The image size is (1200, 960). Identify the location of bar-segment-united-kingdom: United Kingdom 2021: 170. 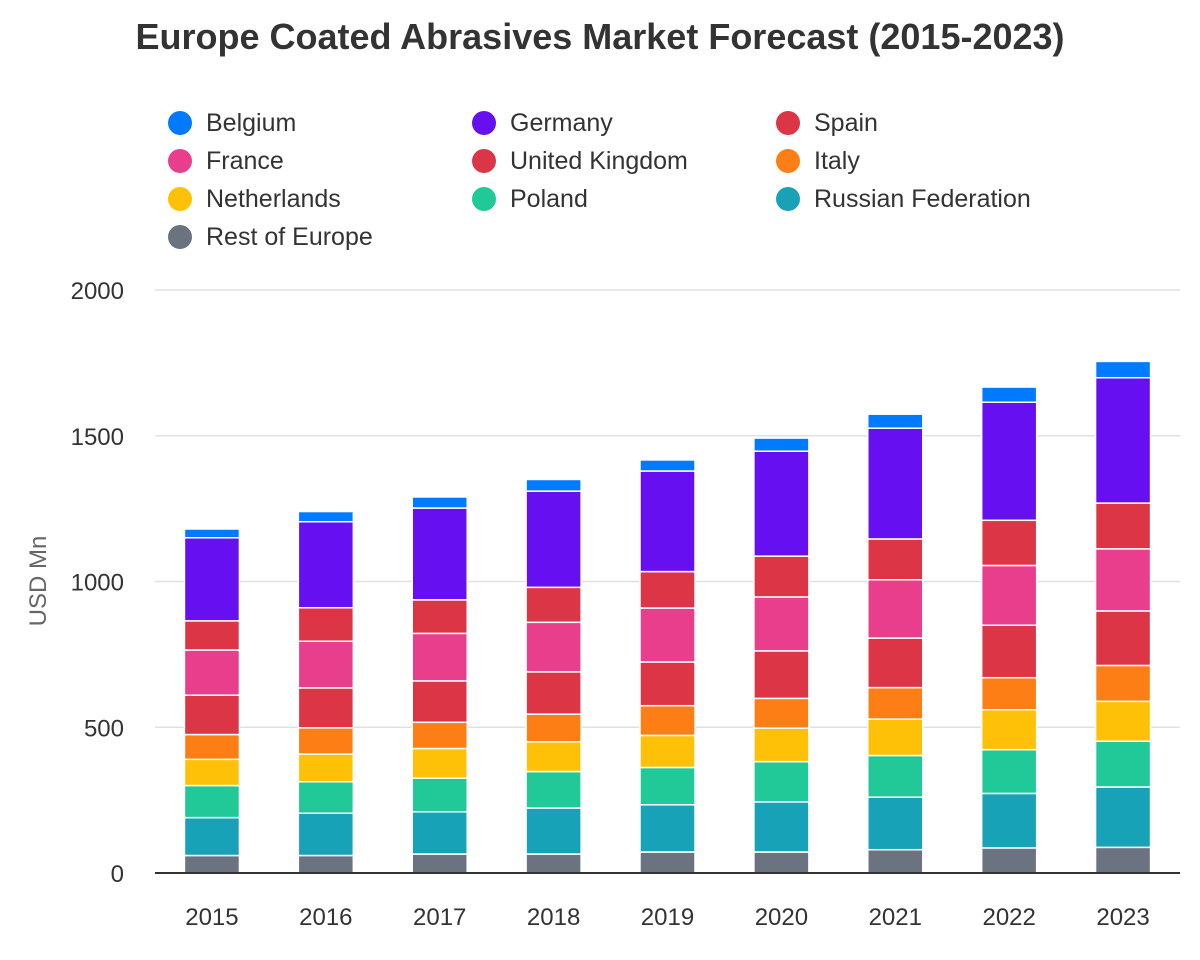
(895, 663).